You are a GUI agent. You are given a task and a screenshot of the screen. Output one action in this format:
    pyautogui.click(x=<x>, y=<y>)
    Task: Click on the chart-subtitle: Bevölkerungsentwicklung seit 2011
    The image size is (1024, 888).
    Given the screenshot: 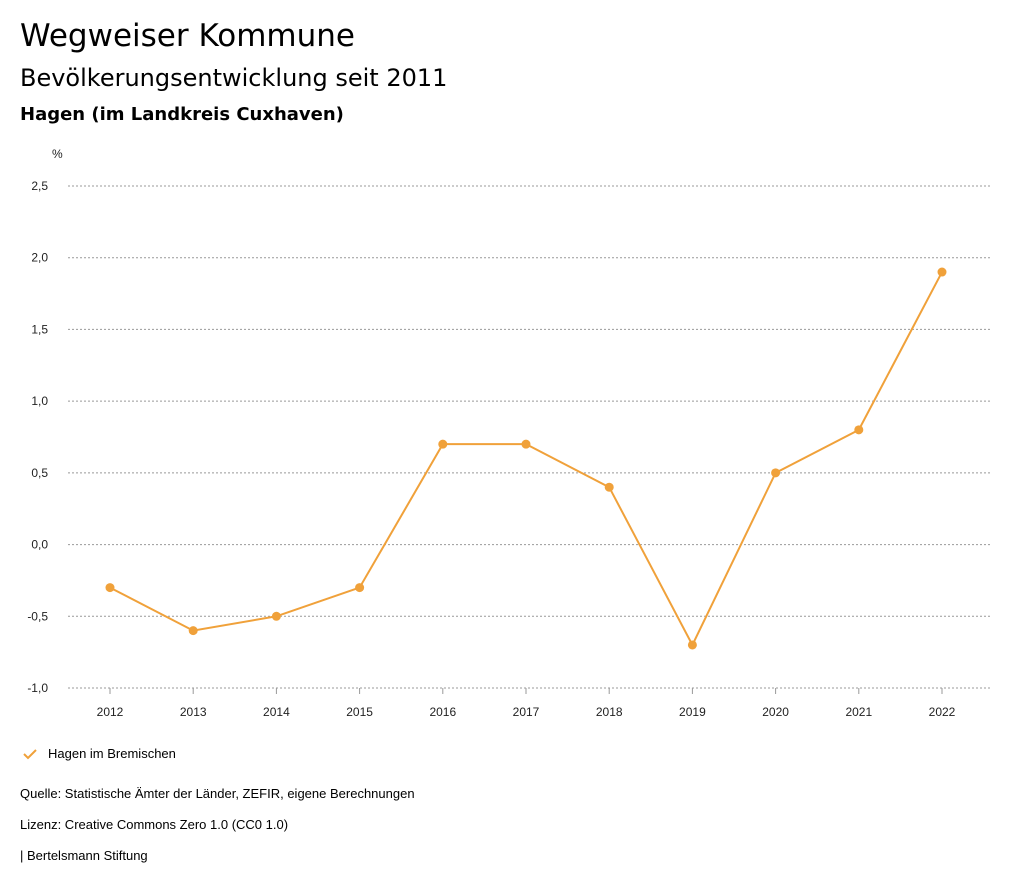 What is the action you would take?
    pyautogui.click(x=234, y=78)
    